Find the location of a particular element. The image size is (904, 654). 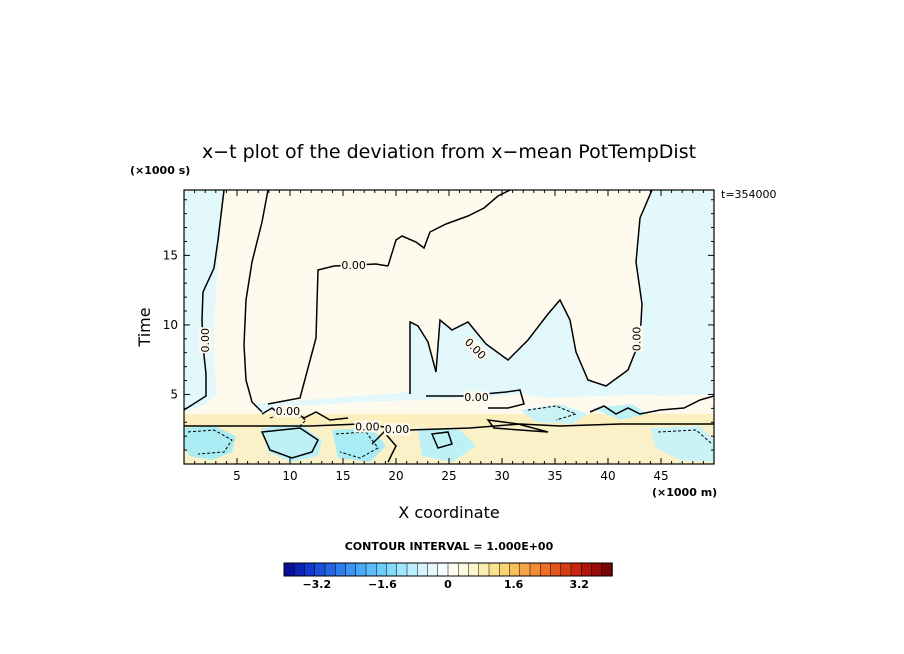

x-tick-label: 10 is located at coordinates (289, 476).